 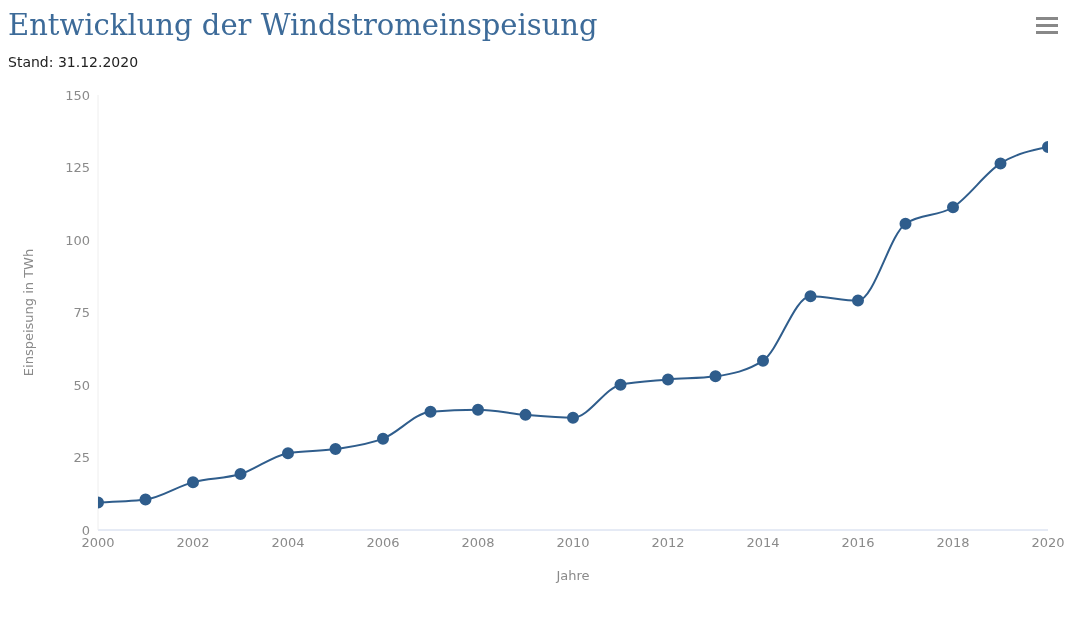 What do you see at coordinates (98, 543) in the screenshot?
I see `x-tick-label: 2000` at bounding box center [98, 543].